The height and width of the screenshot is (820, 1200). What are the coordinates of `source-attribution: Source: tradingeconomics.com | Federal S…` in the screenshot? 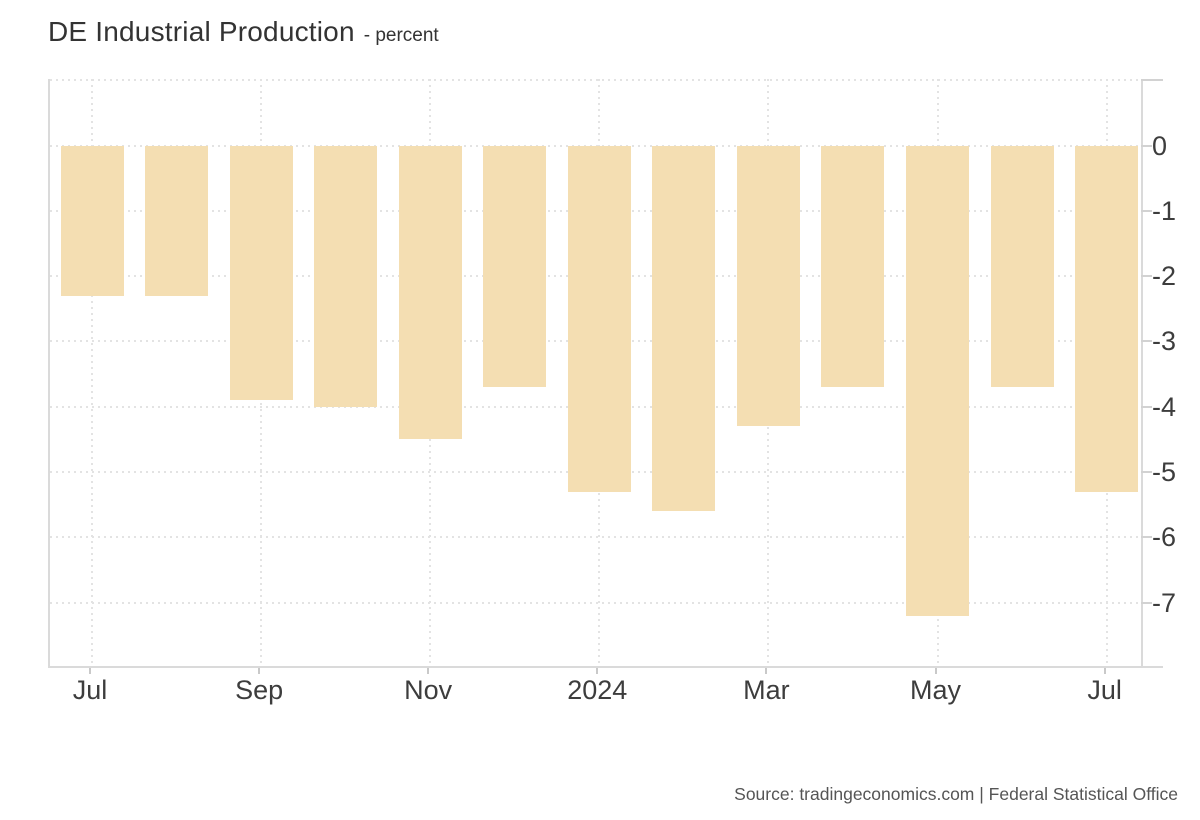 It's located at (956, 794).